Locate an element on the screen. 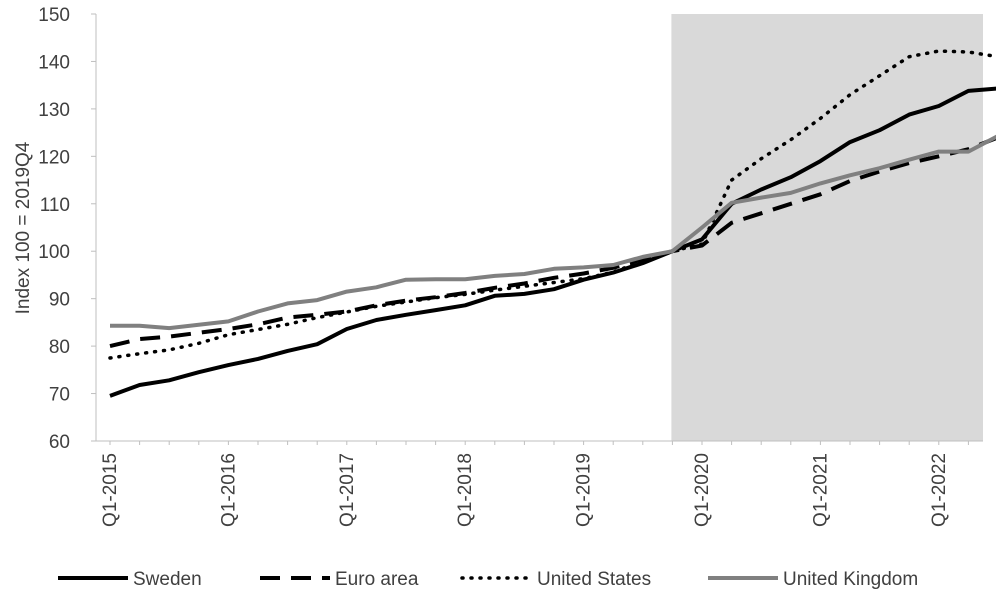 The height and width of the screenshot is (593, 996). y-tick-label: 90 is located at coordinates (59, 300).